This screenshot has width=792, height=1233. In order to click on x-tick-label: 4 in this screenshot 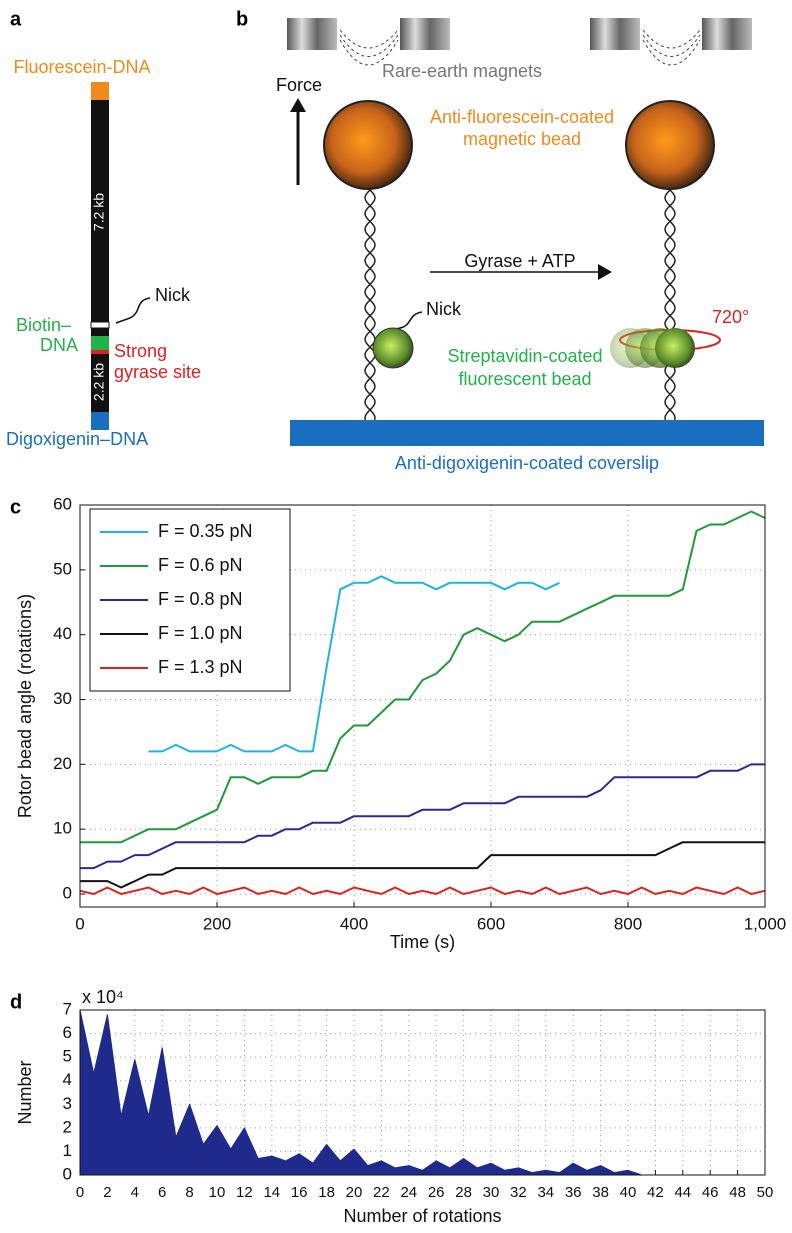, I will do `click(135, 1192)`.